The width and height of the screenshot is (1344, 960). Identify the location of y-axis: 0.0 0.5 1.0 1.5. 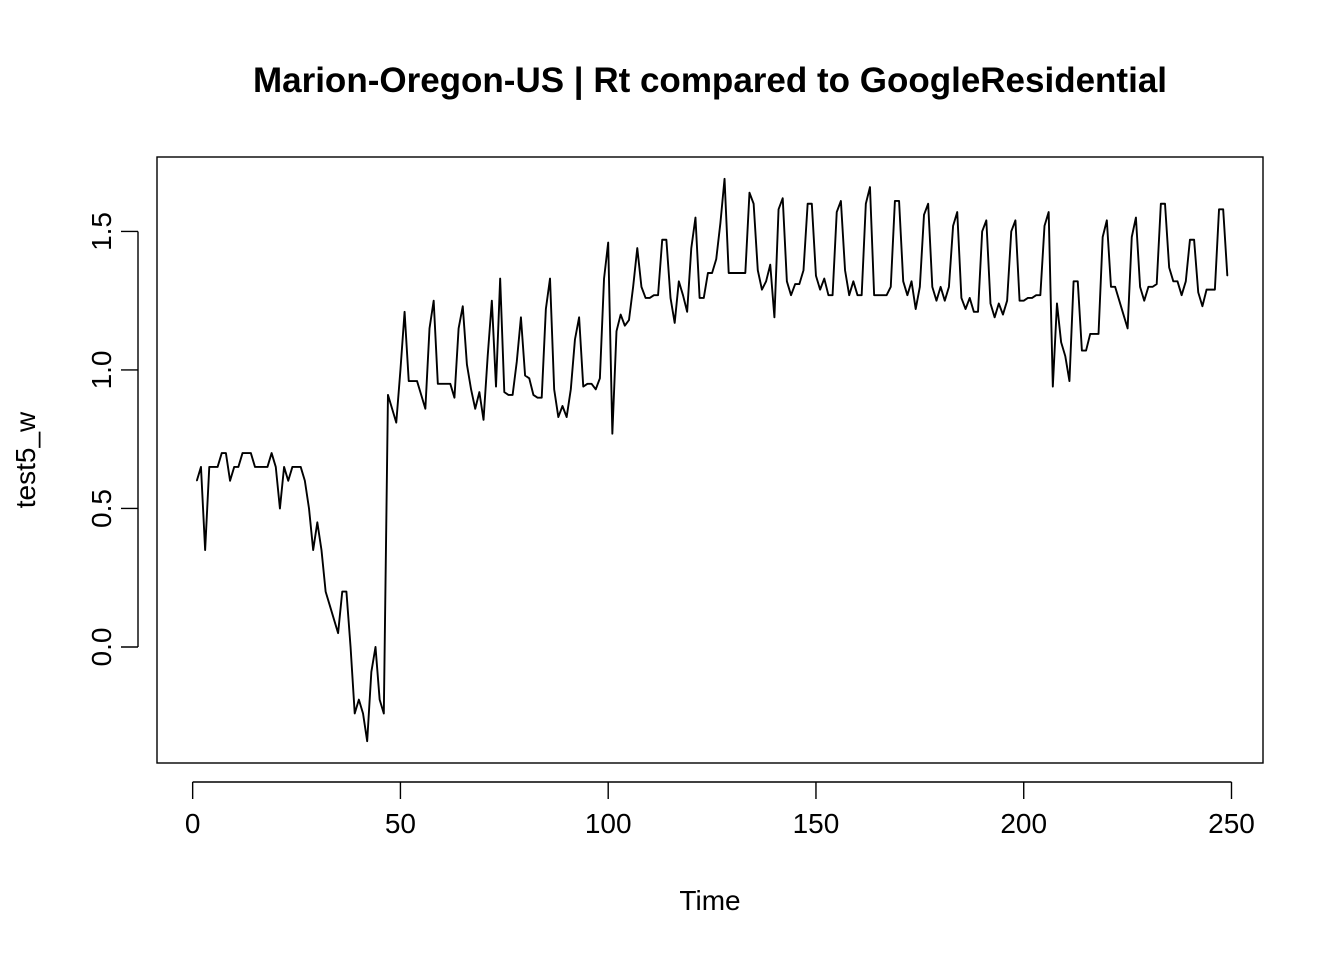
(112, 439).